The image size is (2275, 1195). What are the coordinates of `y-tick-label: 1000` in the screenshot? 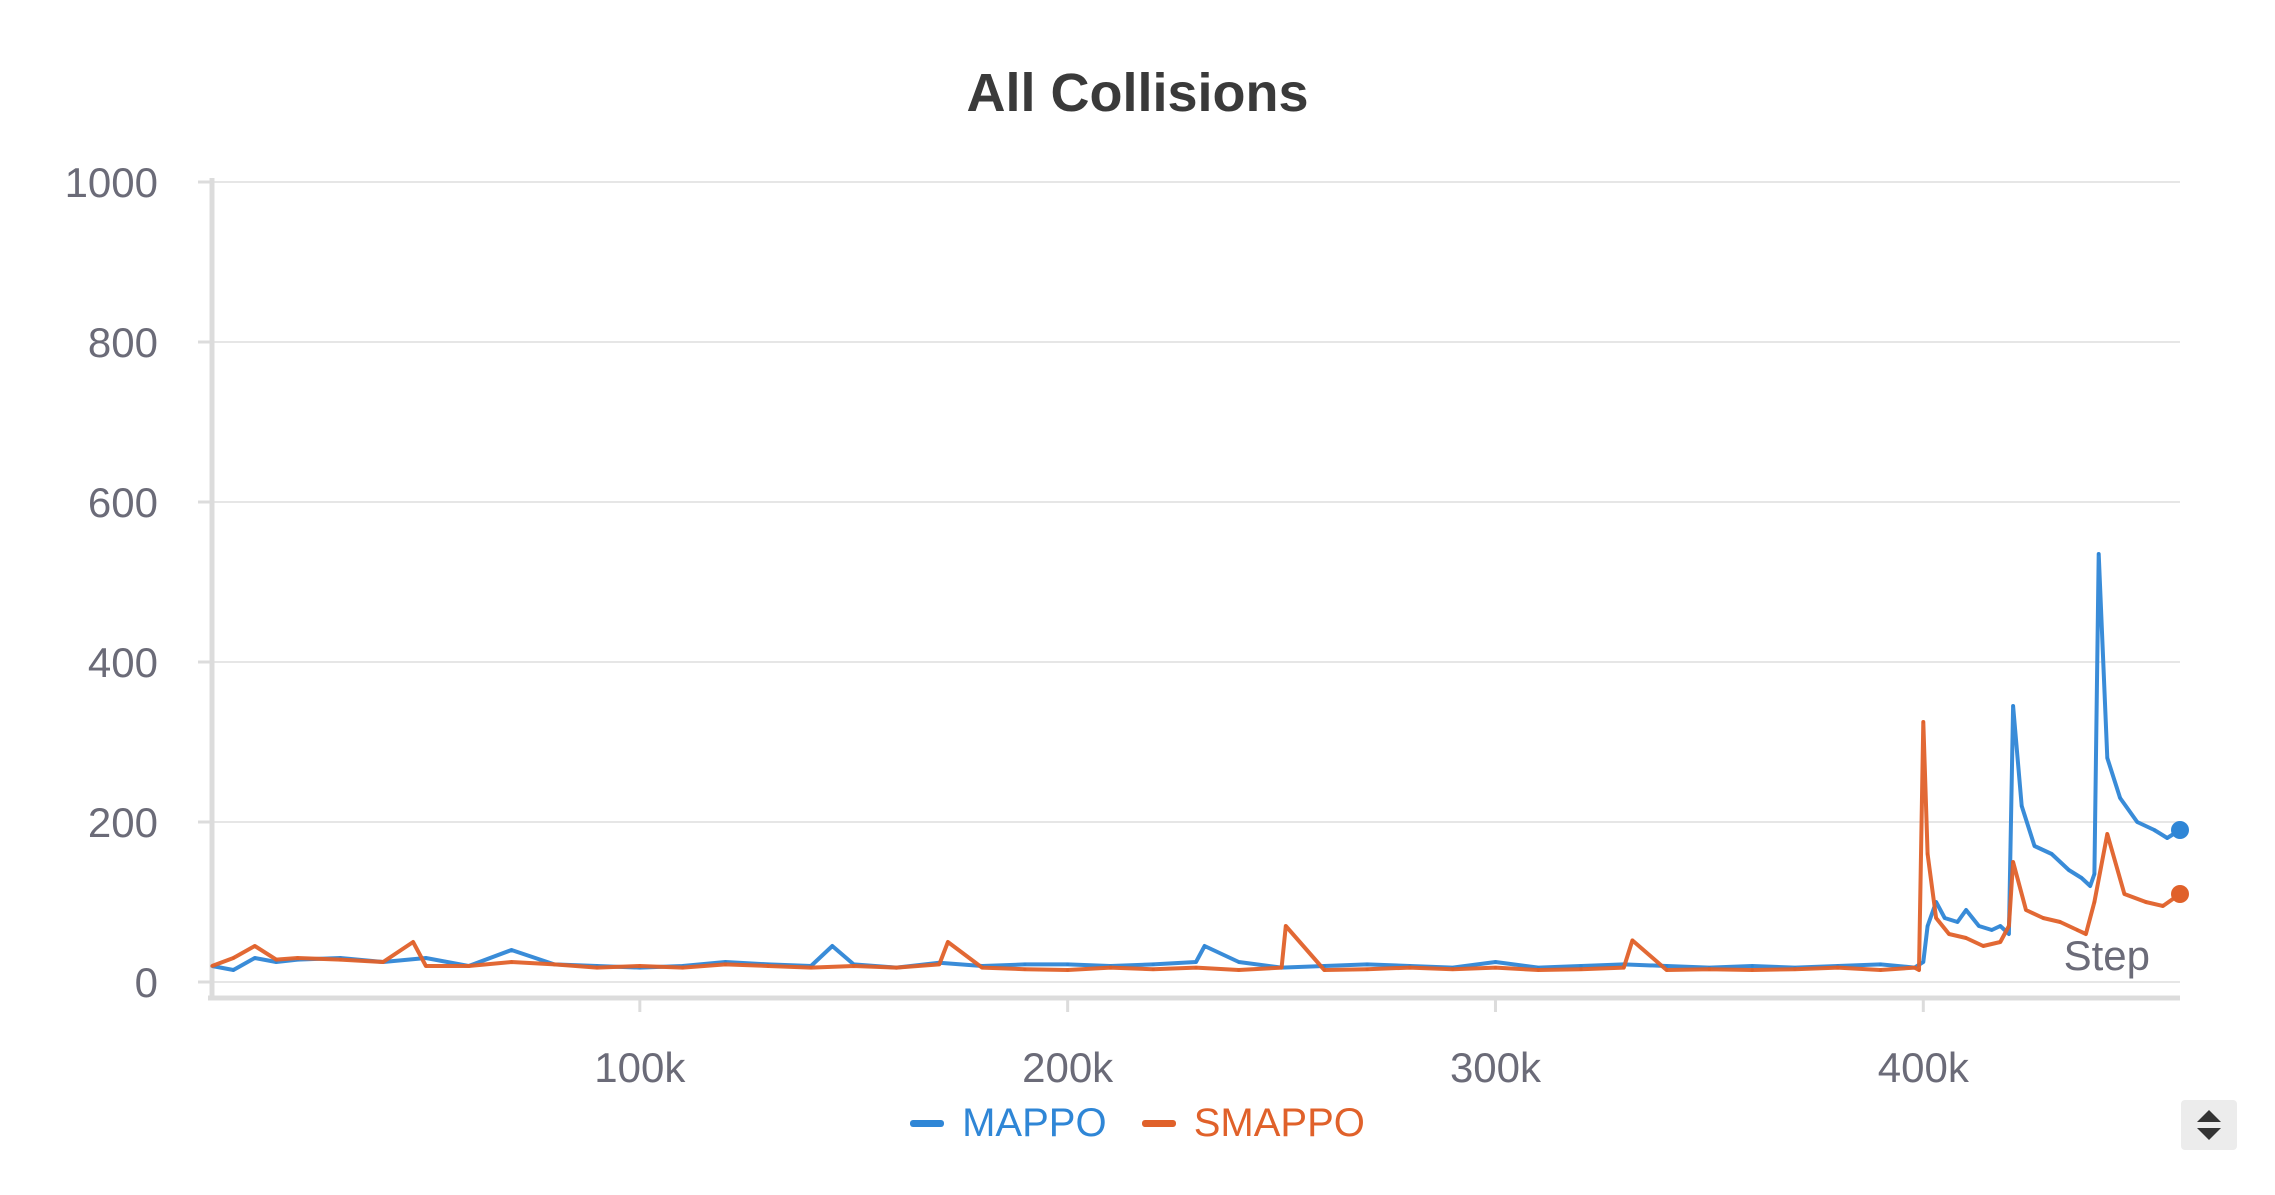 It's located at (111, 182).